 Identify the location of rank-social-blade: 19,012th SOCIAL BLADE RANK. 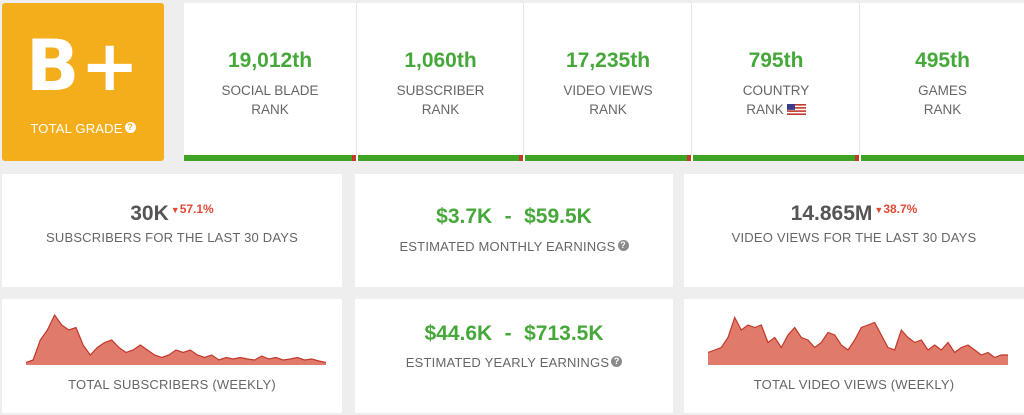
(270, 82).